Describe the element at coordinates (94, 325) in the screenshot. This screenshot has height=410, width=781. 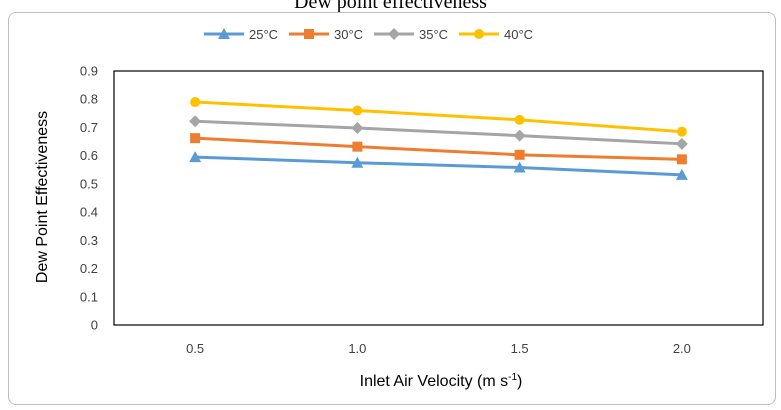
I see `y-tick-label: 0` at that location.